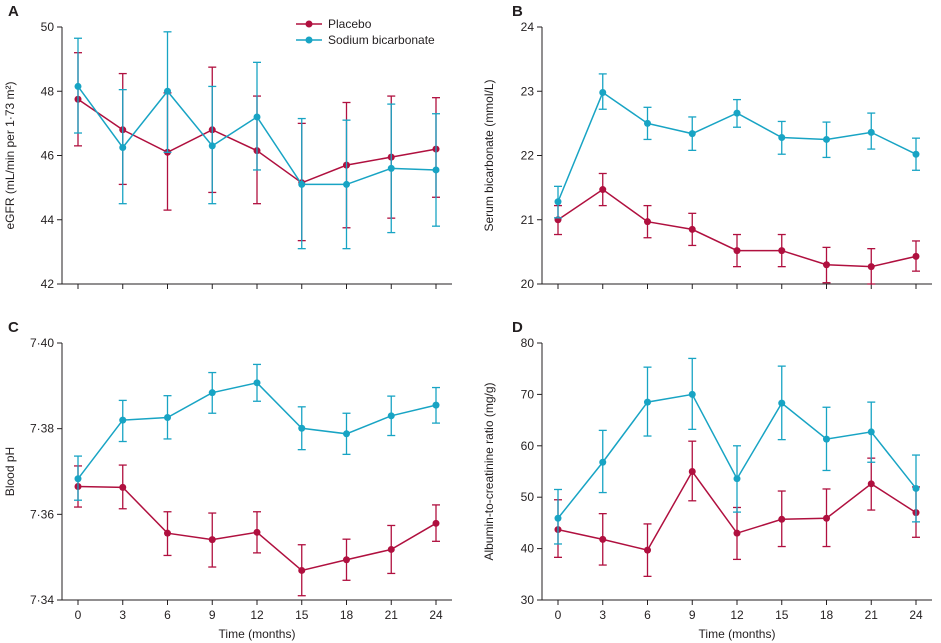  I want to click on y-tick-label-a: 50, so click(48, 27).